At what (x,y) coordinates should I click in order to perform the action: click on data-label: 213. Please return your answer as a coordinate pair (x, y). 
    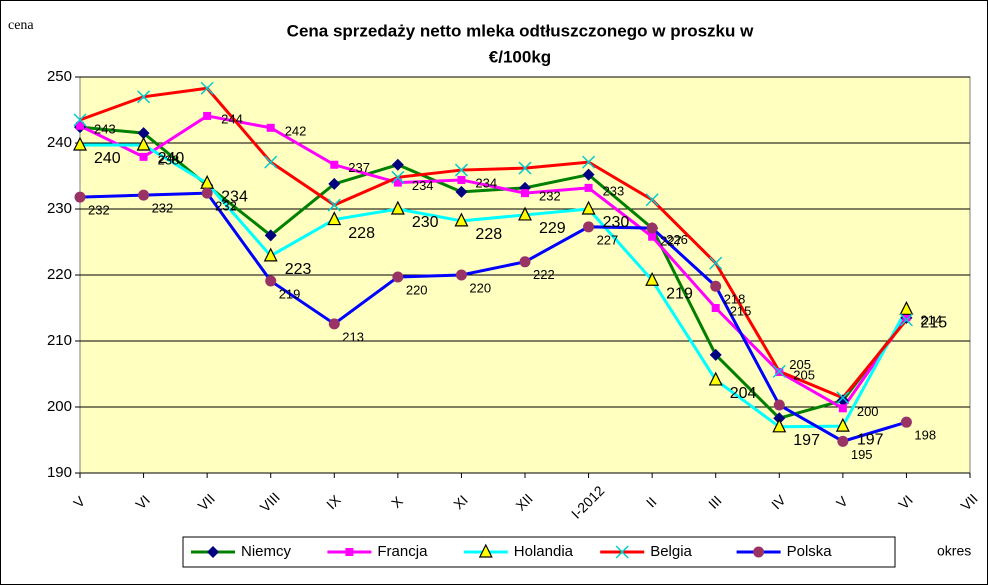
    Looking at the image, I should click on (353, 336).